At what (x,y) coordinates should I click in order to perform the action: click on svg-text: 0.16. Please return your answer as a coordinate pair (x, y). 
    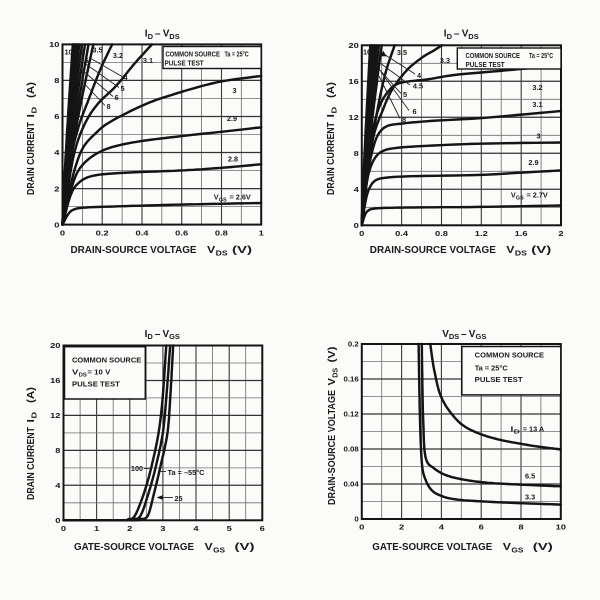
    Looking at the image, I should click on (351, 379).